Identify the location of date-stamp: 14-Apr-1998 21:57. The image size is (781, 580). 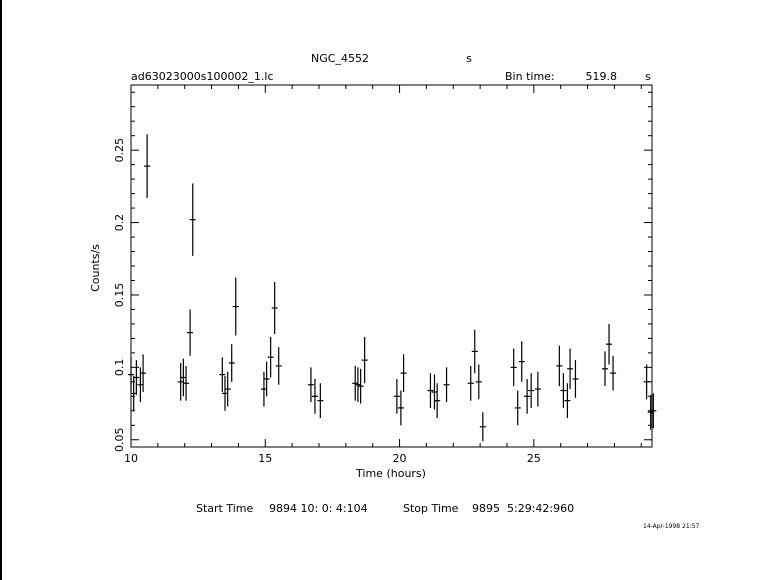
(671, 526).